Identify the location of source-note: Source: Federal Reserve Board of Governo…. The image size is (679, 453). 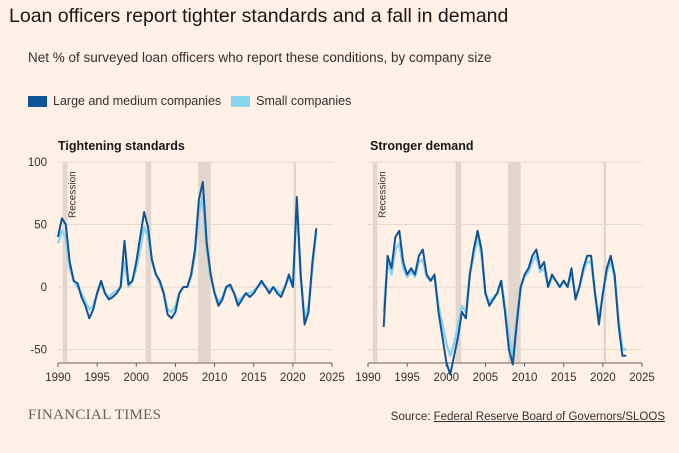
(528, 417).